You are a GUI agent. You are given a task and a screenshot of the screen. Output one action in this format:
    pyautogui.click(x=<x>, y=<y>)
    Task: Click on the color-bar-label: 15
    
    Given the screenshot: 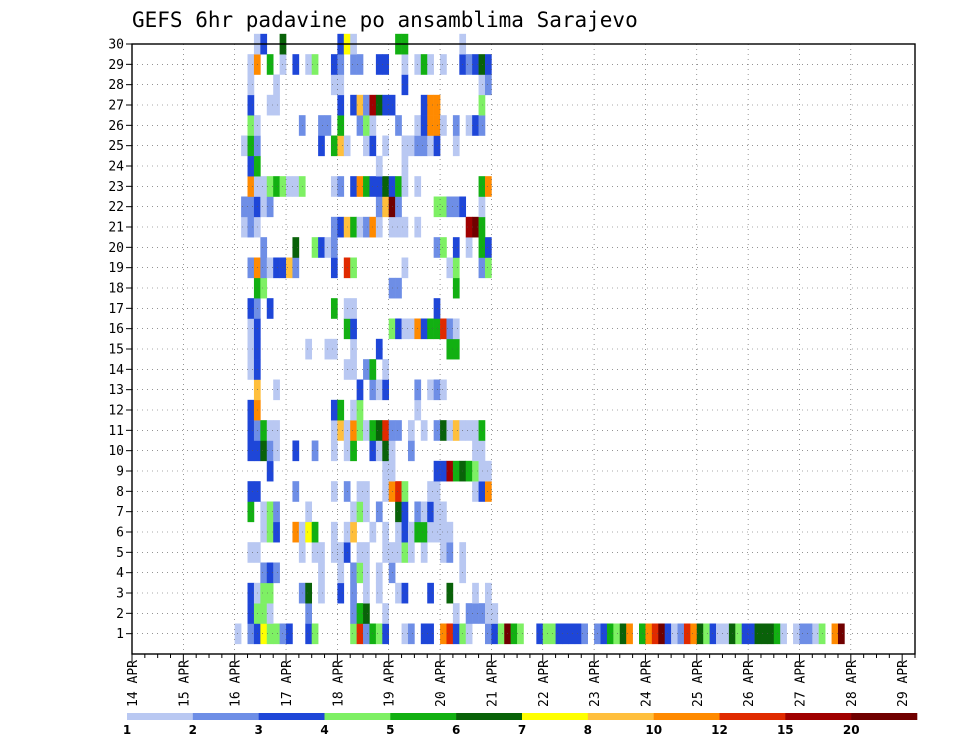 What is the action you would take?
    pyautogui.click(x=785, y=730)
    